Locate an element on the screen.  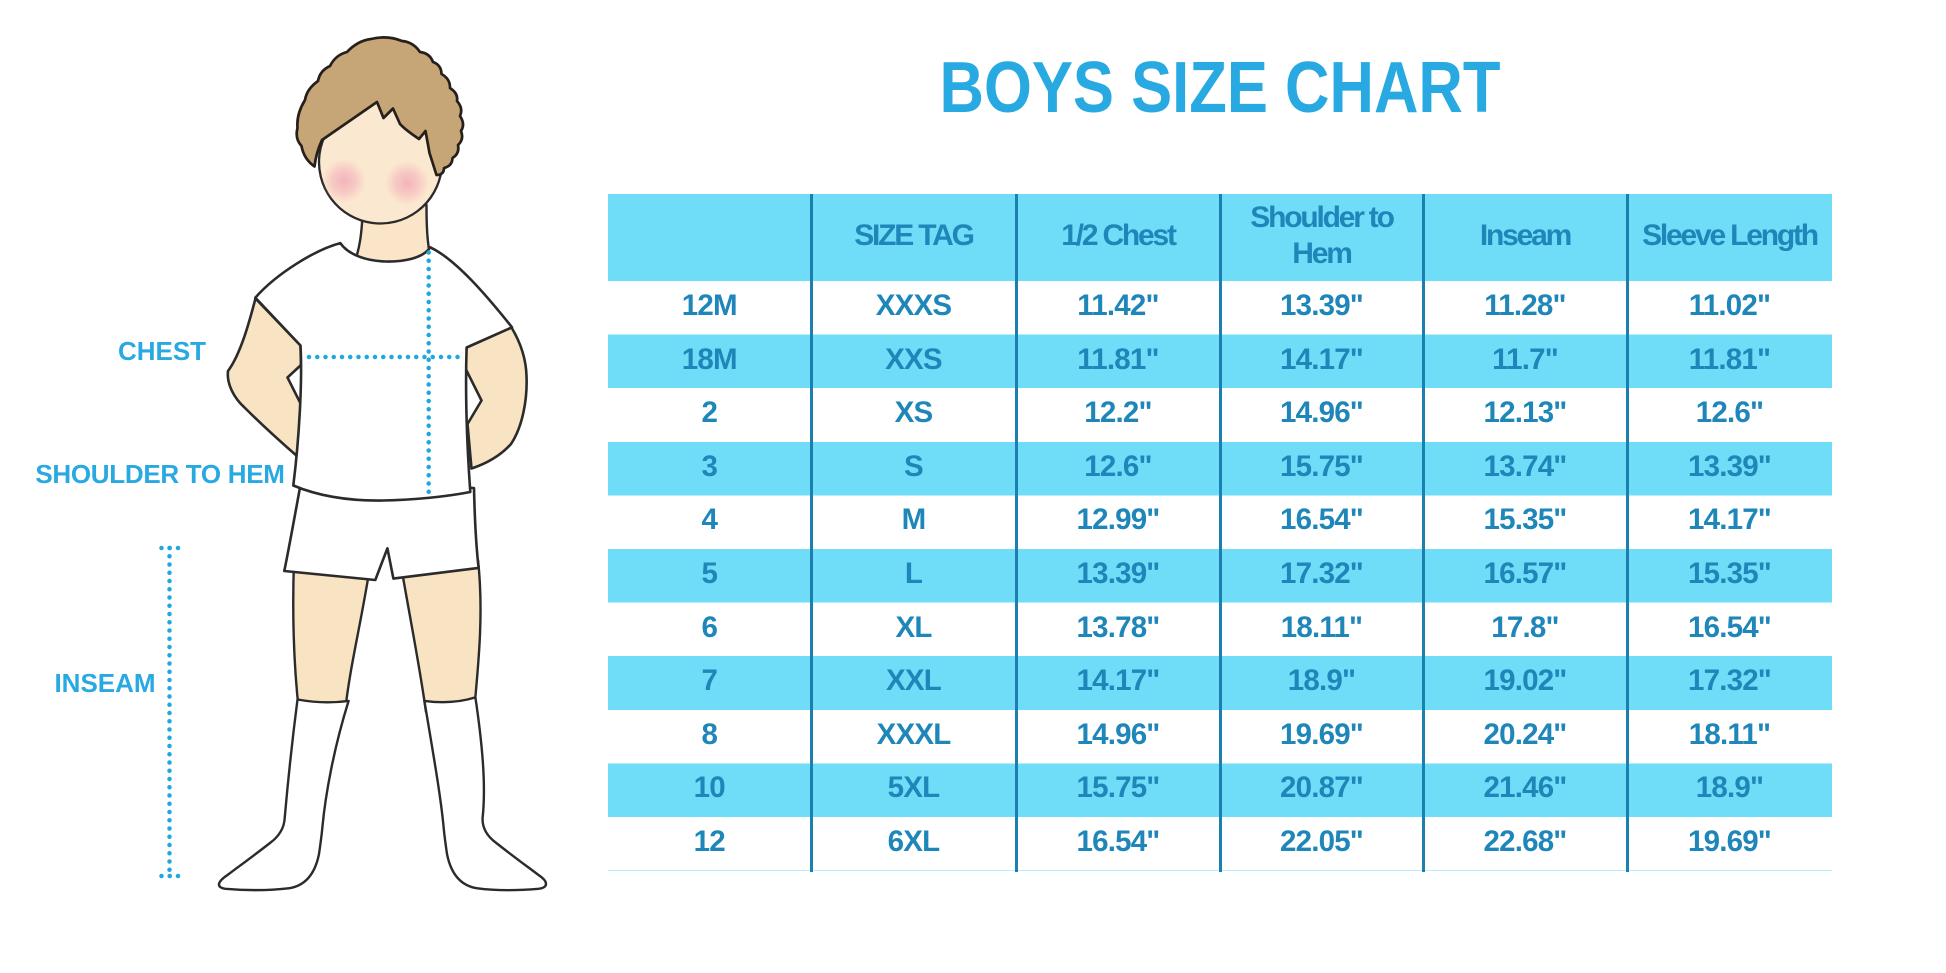
svg-text: SHOULDER TO HEM is located at coordinates (159, 474).